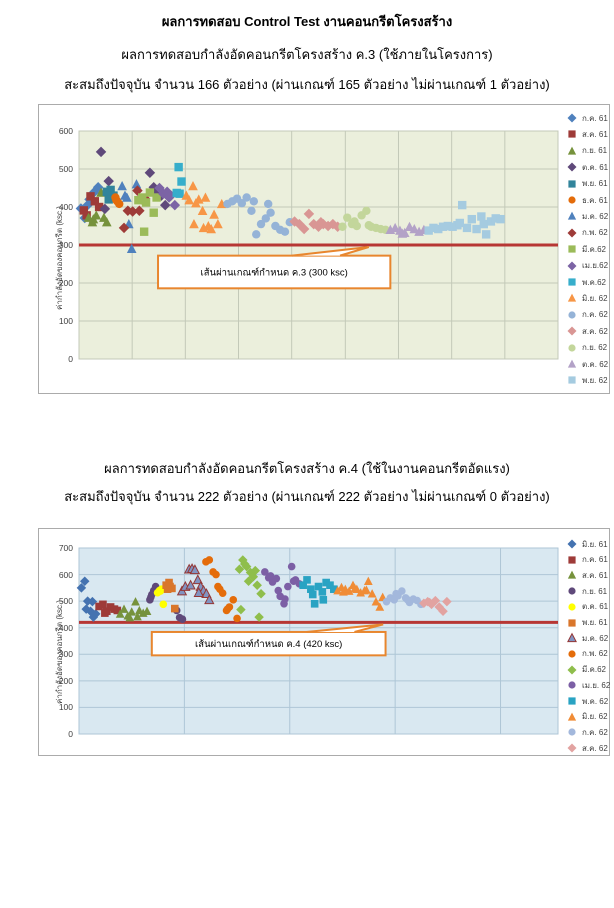  I want to click on legend-item: ส.ค. 62, so click(587, 748).